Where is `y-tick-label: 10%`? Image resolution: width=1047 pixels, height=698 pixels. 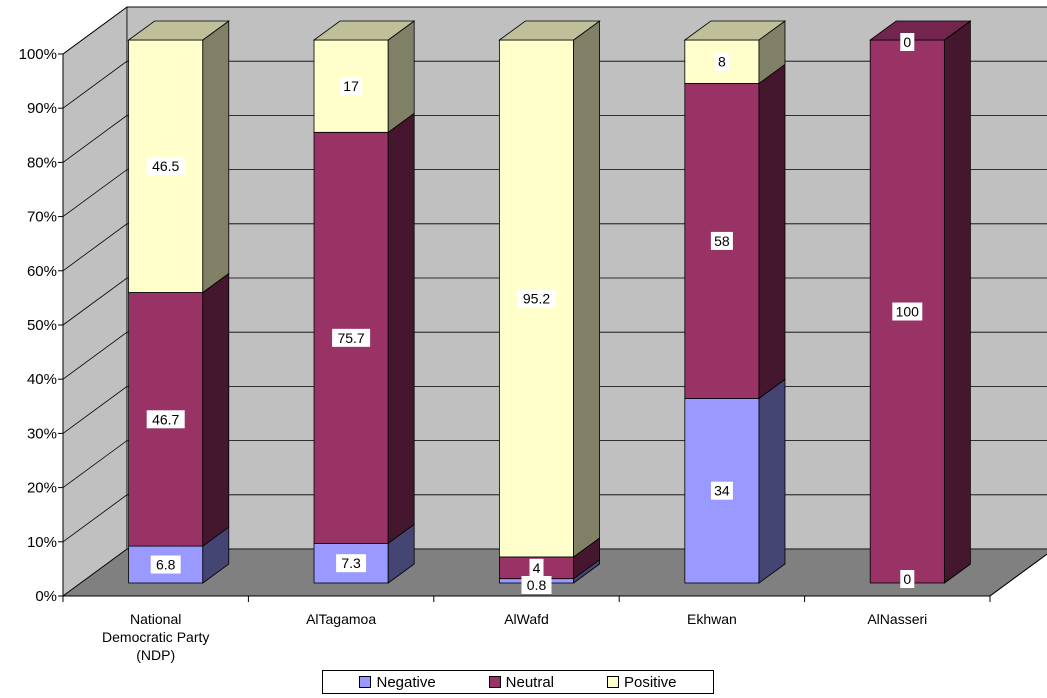
y-tick-label: 10% is located at coordinates (42, 542).